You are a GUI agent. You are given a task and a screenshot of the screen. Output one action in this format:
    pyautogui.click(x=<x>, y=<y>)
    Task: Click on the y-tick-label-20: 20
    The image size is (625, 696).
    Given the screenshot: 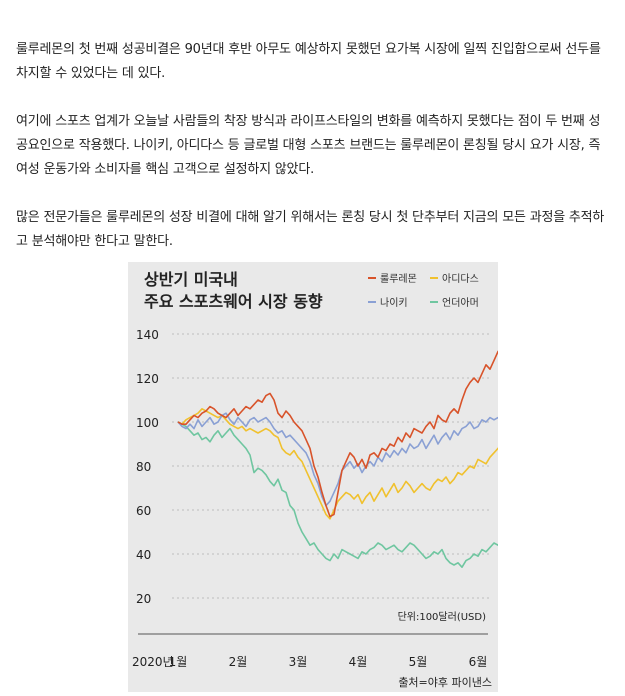 What is the action you would take?
    pyautogui.click(x=143, y=599)
    